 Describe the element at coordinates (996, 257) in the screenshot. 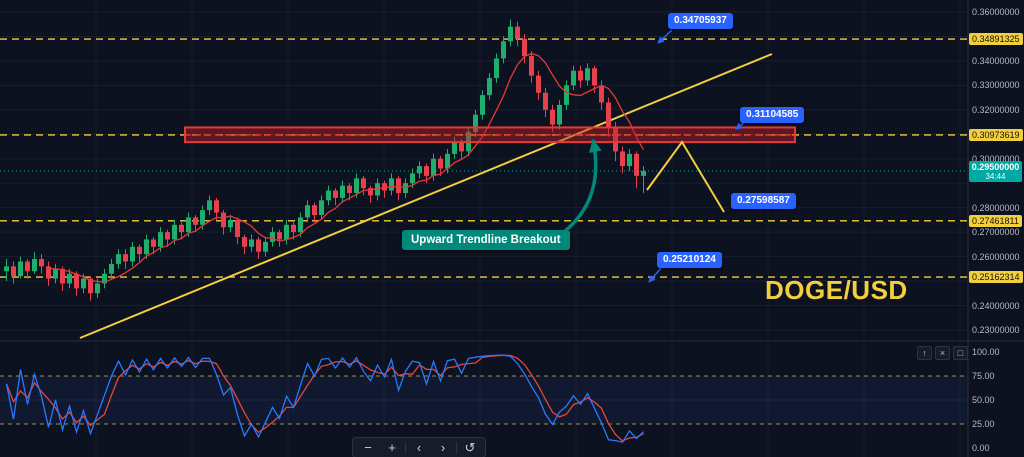

I see `price-tick-label: 0.26000000` at that location.